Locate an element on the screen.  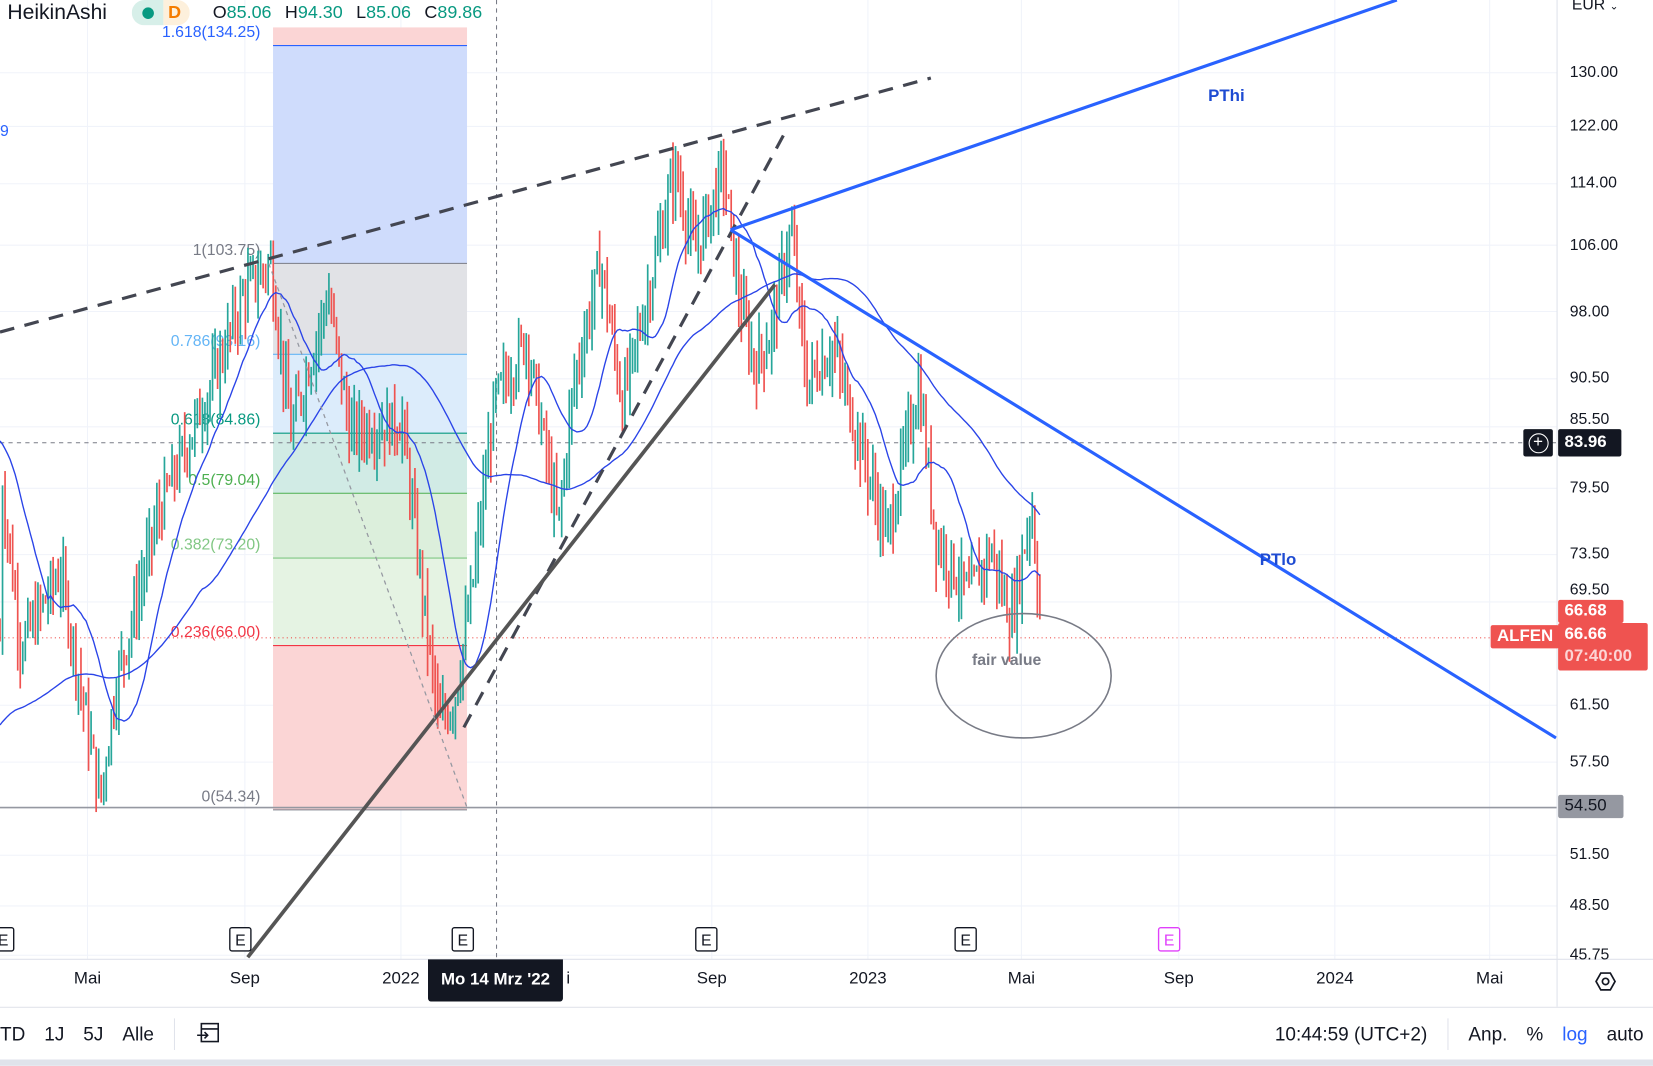
upper-dashed-trendline is located at coordinates (466, 205).